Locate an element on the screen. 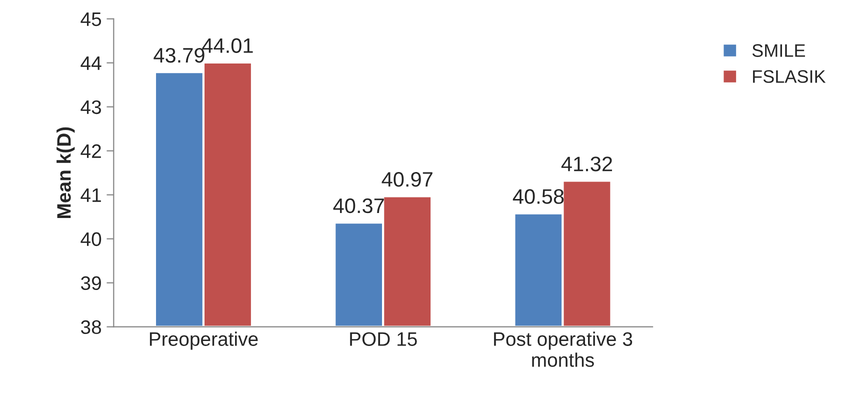 The image size is (842, 419). y-tick-label: 41 is located at coordinates (90, 195).